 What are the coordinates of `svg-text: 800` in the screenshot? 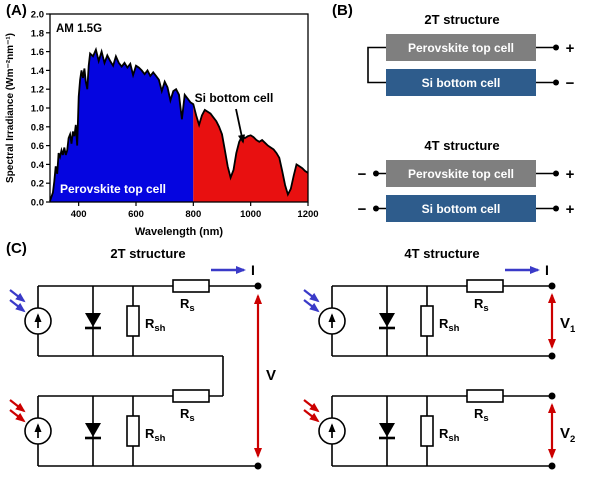 It's located at (193, 214).